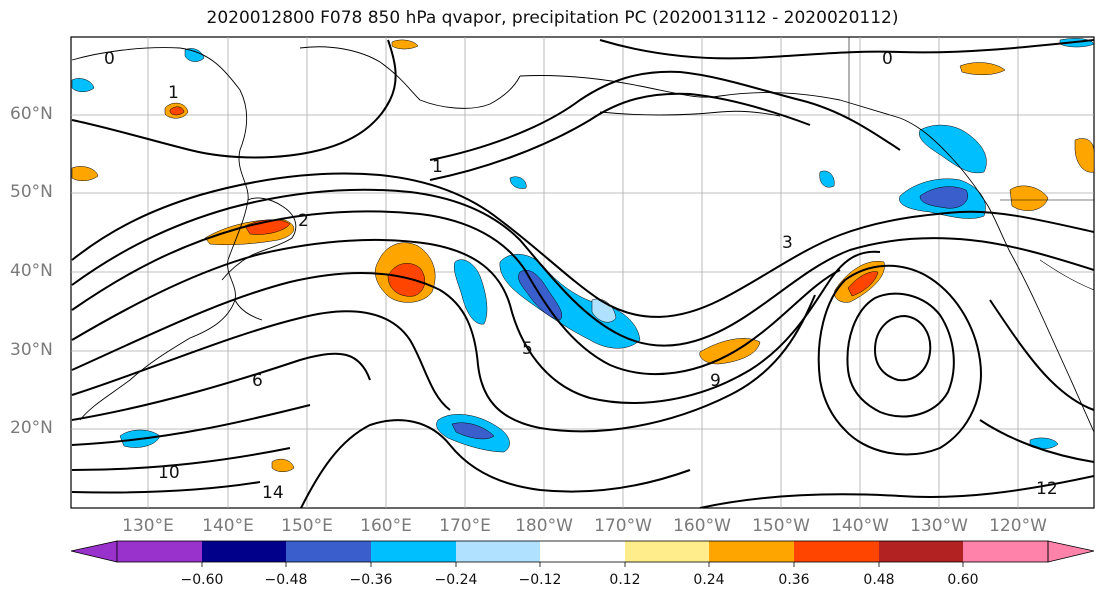 Image resolution: width=1105 pixels, height=601 pixels. I want to click on colorbar-tick: 0.60, so click(963, 580).